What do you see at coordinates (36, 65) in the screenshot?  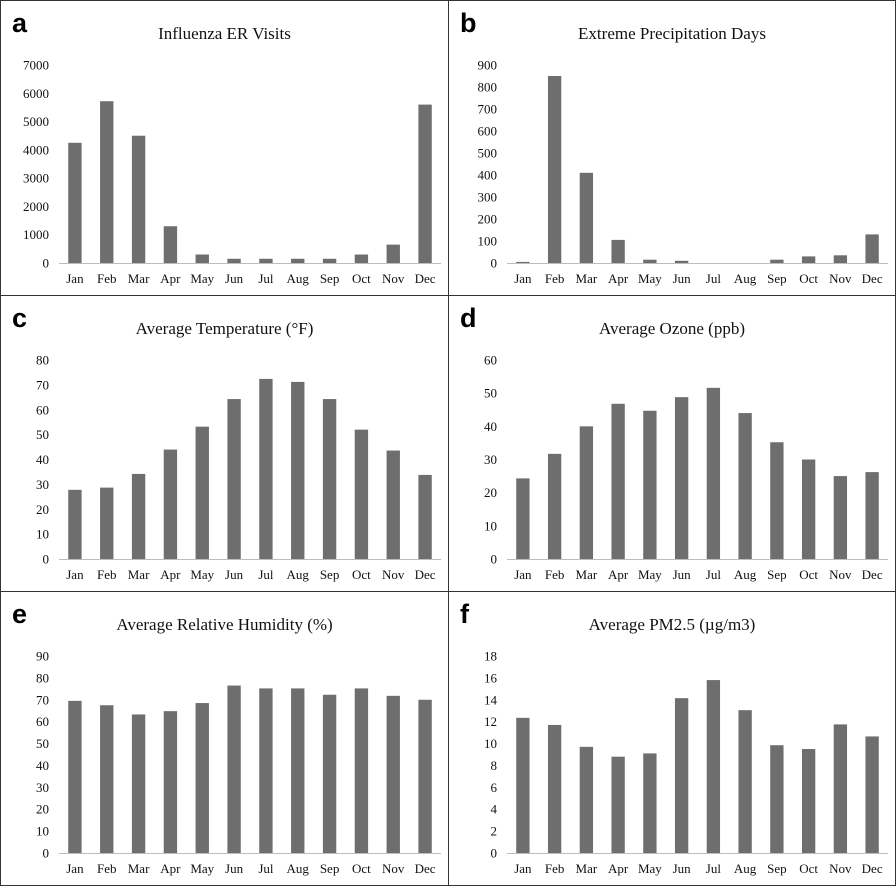 I see `y-tick-label: 7000` at bounding box center [36, 65].